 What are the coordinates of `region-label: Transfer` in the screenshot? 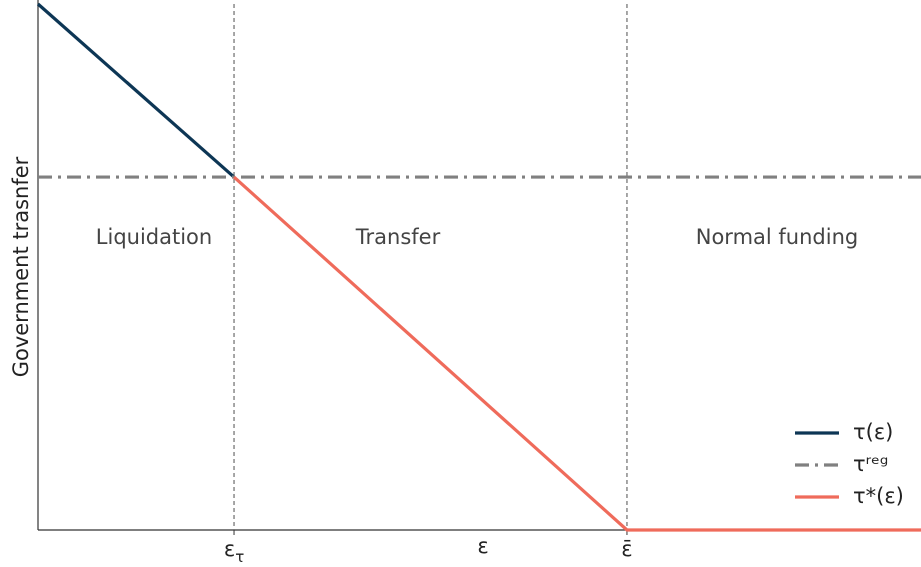 It's located at (398, 237).